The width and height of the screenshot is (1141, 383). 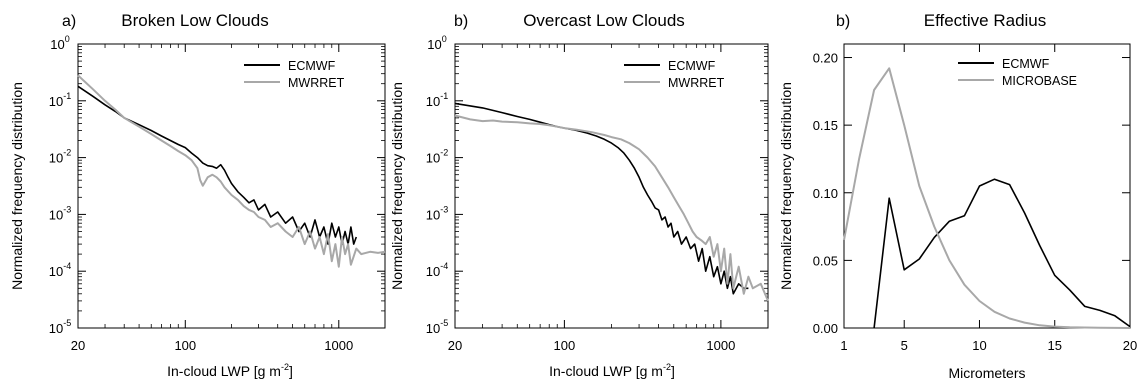 I want to click on panel-b-title: Overcast Low Clouds, so click(x=604, y=20).